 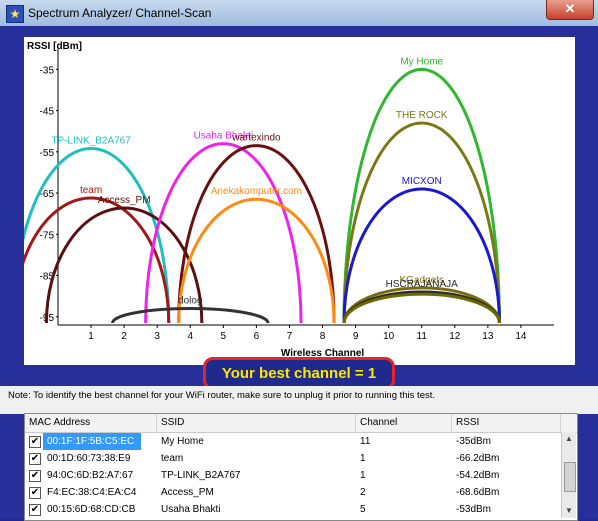 What do you see at coordinates (299, 373) in the screenshot?
I see `best-channel-banner: Your best channel = 1` at bounding box center [299, 373].